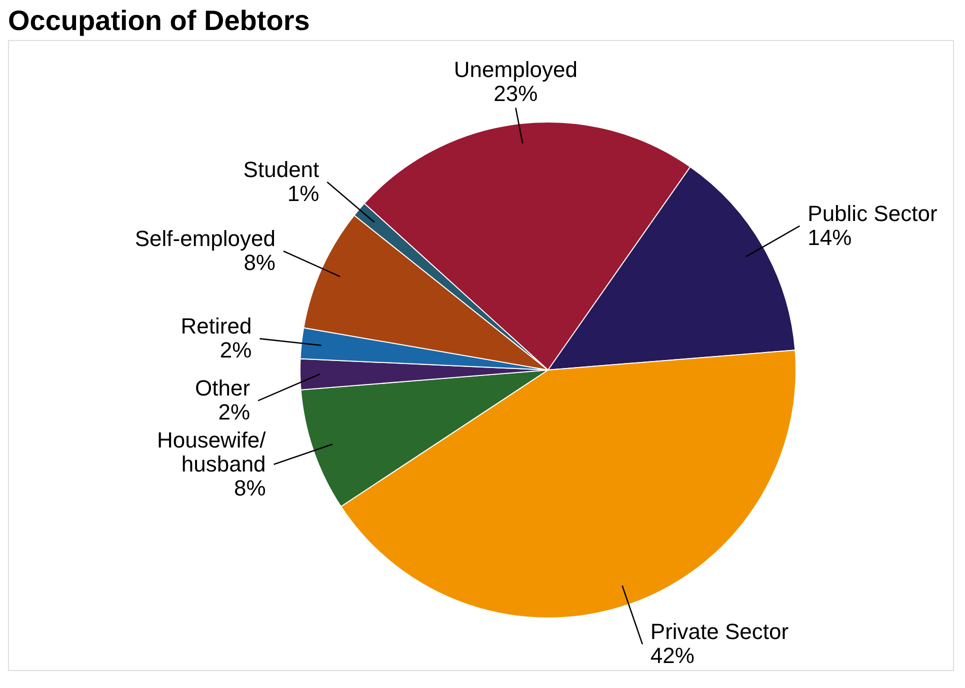 The width and height of the screenshot is (965, 688). What do you see at coordinates (516, 93) in the screenshot?
I see `data-label: 23%` at bounding box center [516, 93].